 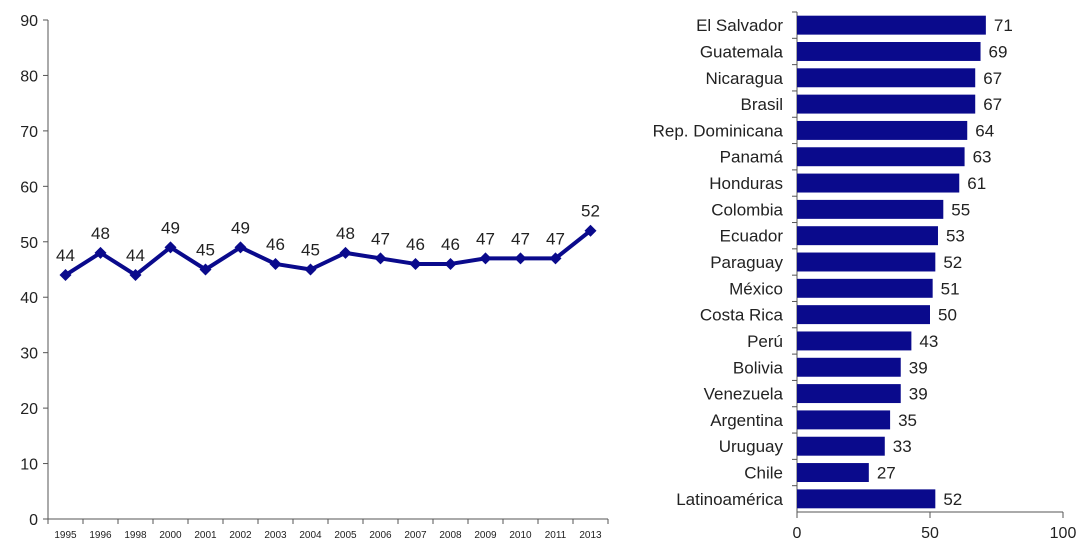 What do you see at coordinates (729, 499) in the screenshot?
I see `category-label: Latinoamérica` at bounding box center [729, 499].